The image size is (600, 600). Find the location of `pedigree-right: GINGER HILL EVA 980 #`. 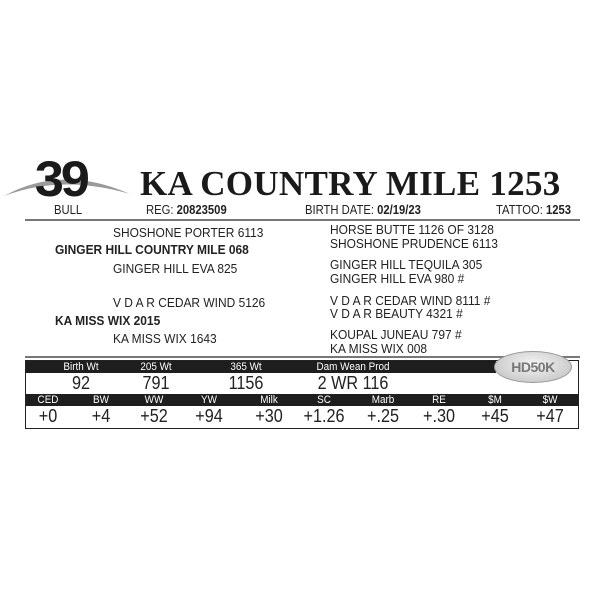

pedigree-right: GINGER HILL EVA 980 # is located at coordinates (397, 278).